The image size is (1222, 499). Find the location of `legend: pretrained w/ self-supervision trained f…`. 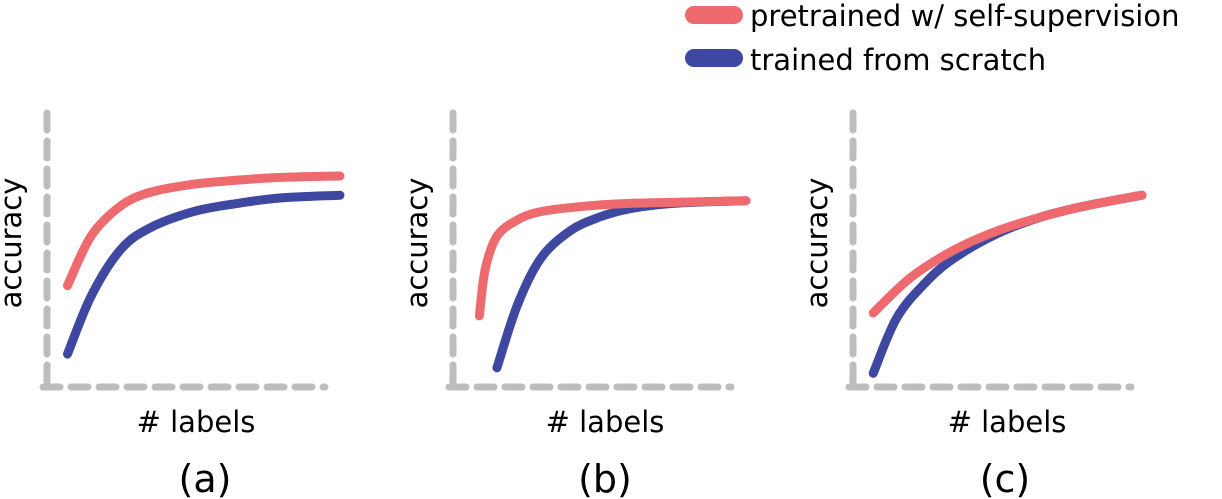

legend: pretrained w/ self-supervision trained f… is located at coordinates (932, 38).